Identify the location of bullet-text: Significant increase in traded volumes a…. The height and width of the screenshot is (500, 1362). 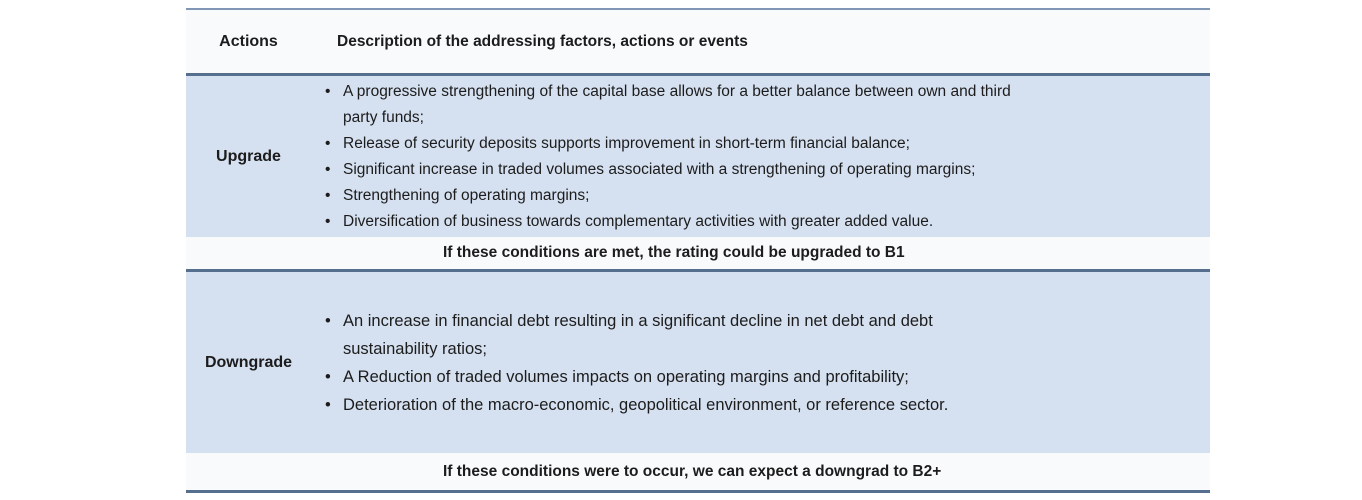
(659, 169).